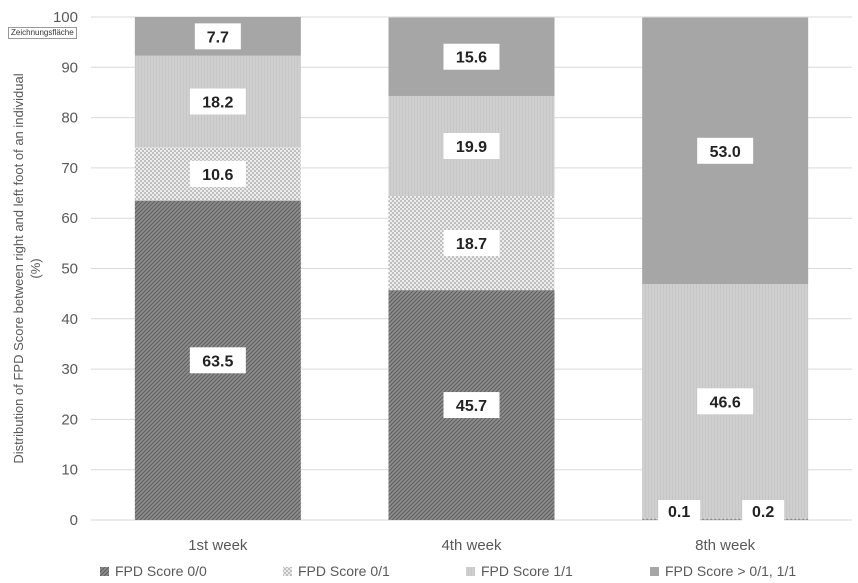 The height and width of the screenshot is (583, 858). What do you see at coordinates (161, 571) in the screenshot?
I see `legend-label: FPD Score 0/0` at bounding box center [161, 571].